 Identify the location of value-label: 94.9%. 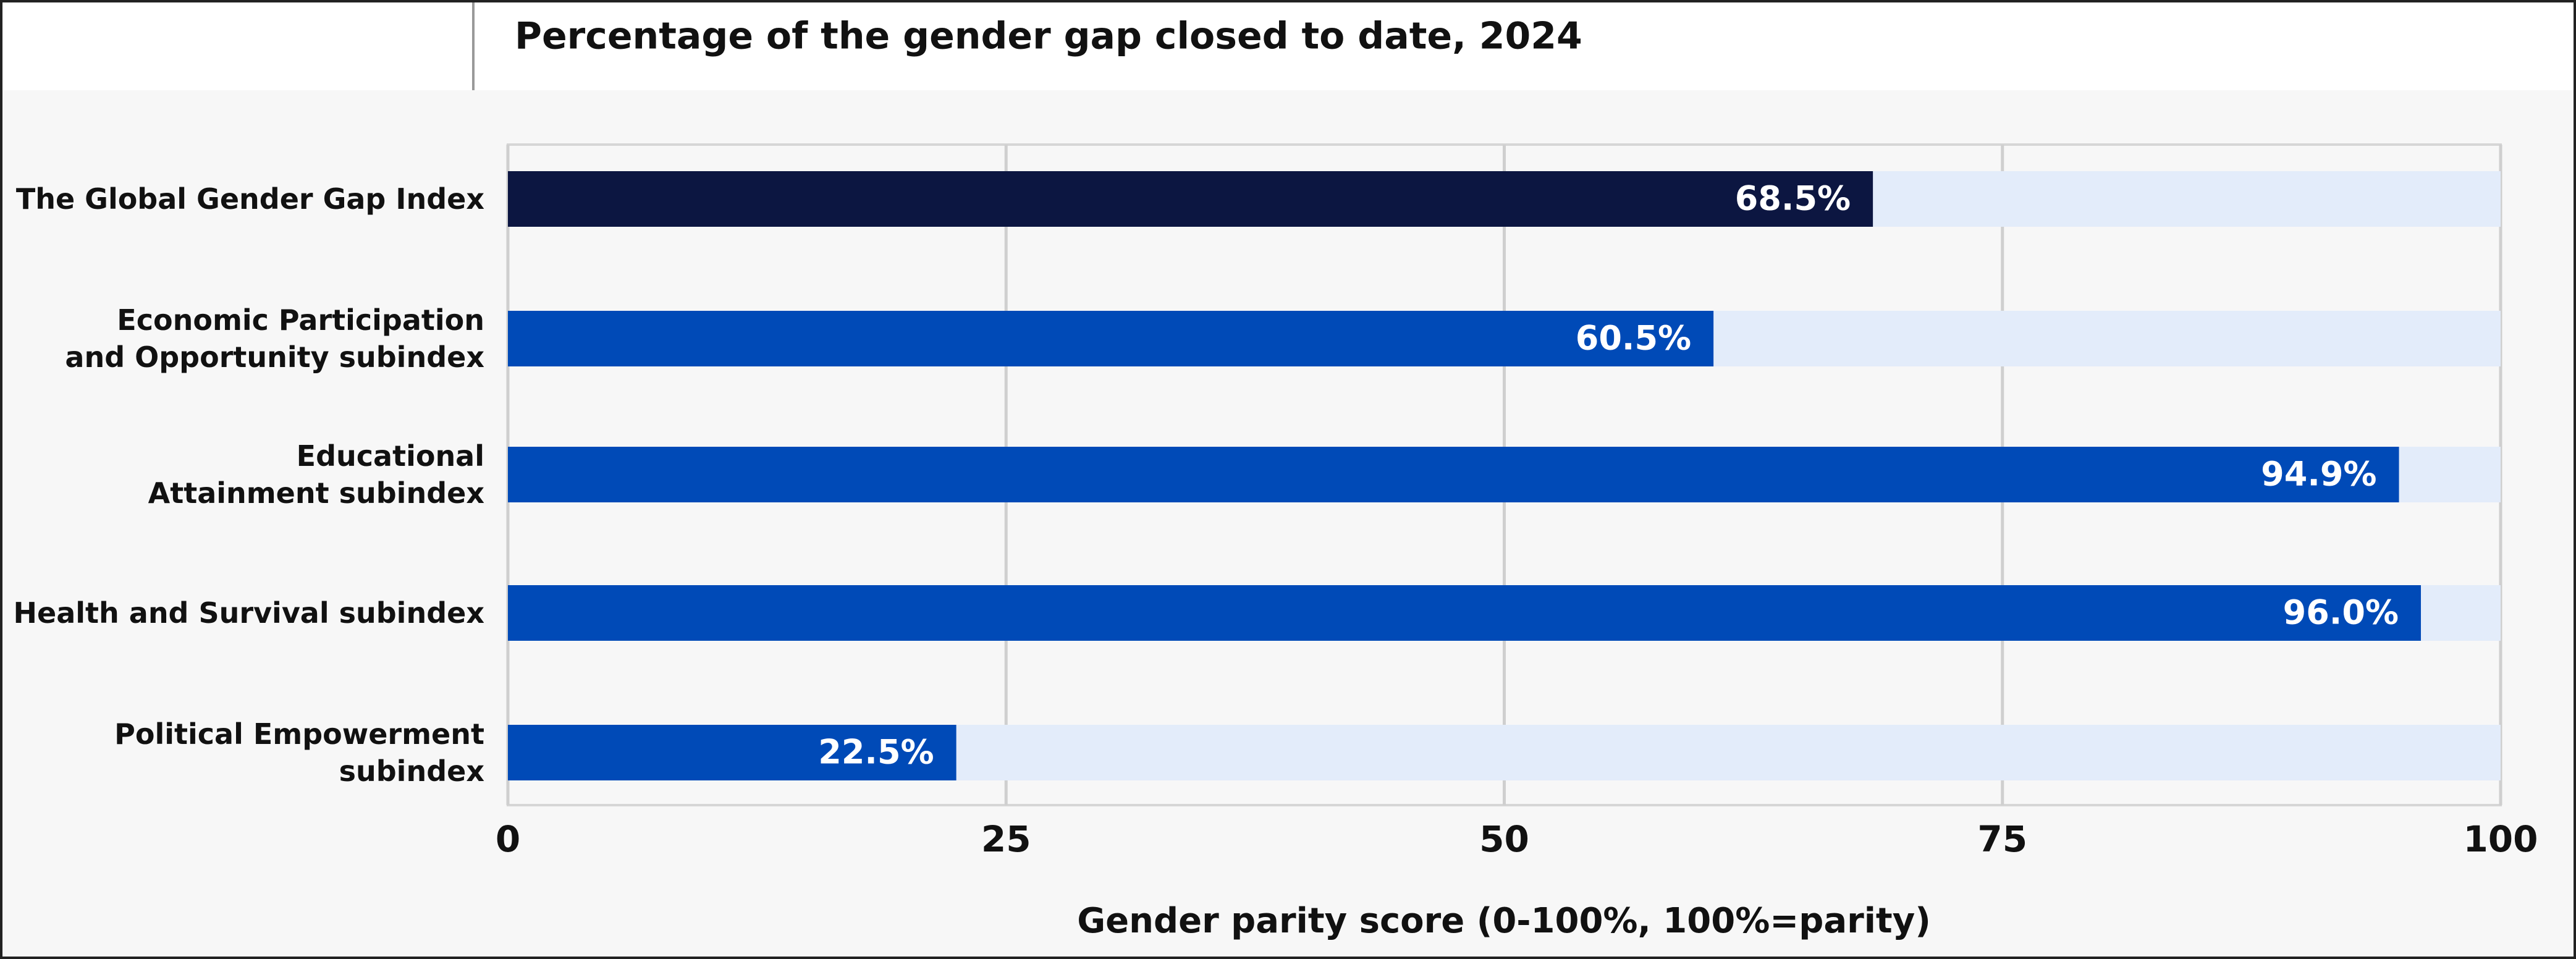
(2318, 475).